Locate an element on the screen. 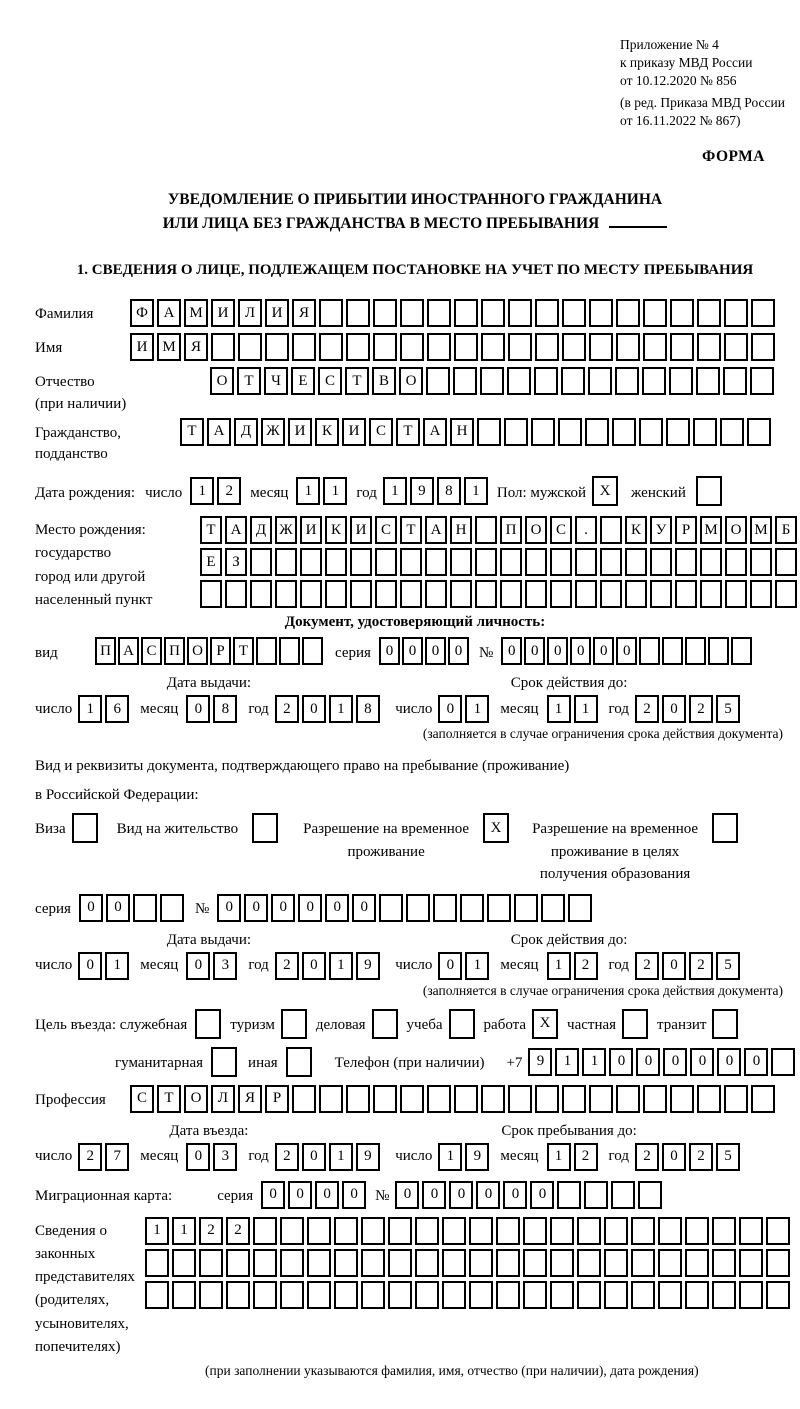 Image resolution: width=800 pixels, height=1409 pixels. form-cell: X is located at coordinates (605, 491).